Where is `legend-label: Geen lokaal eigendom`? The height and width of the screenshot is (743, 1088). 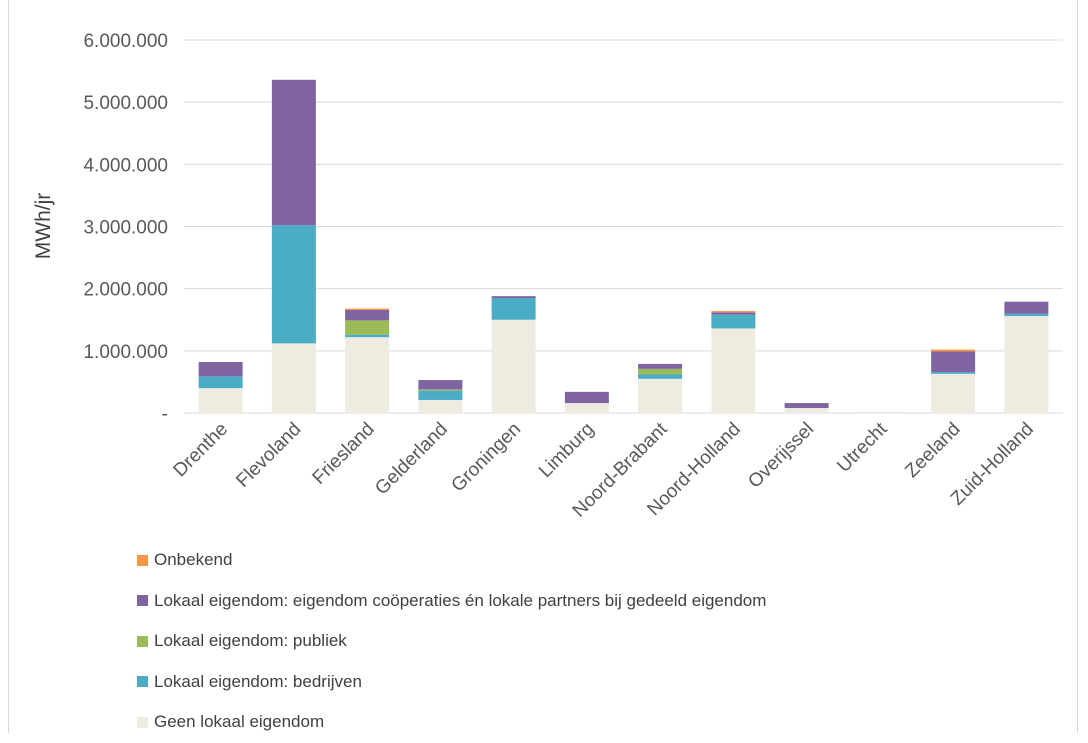
legend-label: Geen lokaal eigendom is located at coordinates (239, 722).